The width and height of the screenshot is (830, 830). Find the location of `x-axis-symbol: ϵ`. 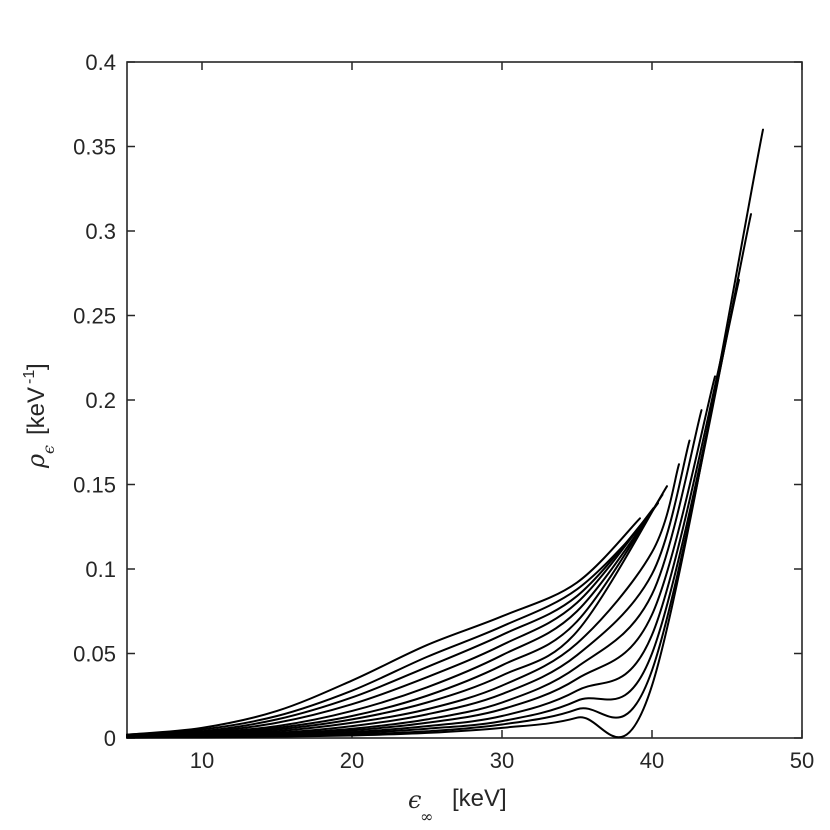

x-axis-symbol: ϵ is located at coordinates (414, 800).